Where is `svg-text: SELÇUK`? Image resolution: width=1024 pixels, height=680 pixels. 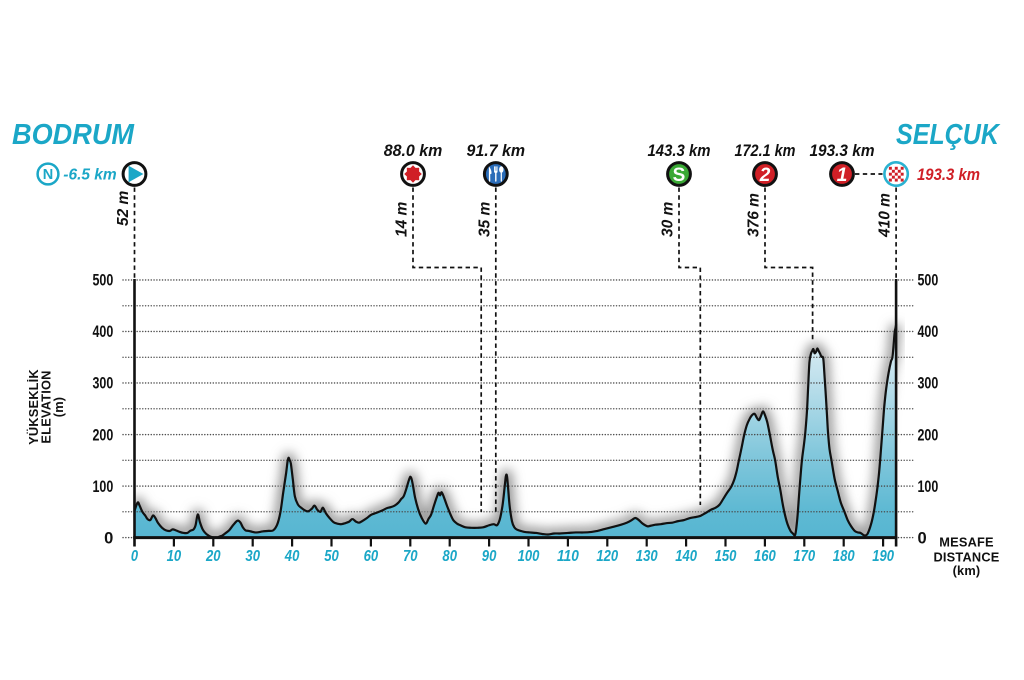 svg-text: SELÇUK is located at coordinates (948, 134).